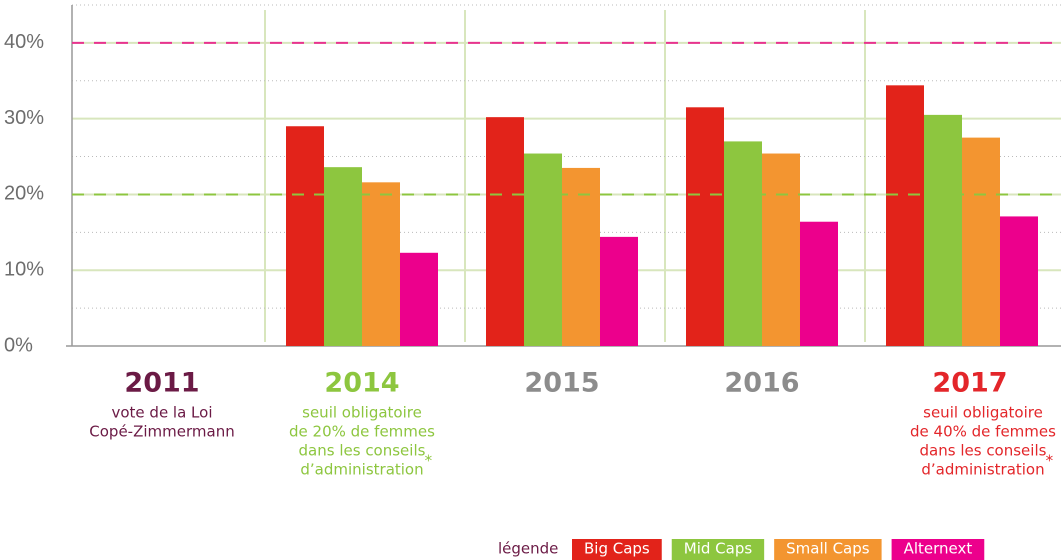 The height and width of the screenshot is (560, 1061). Describe the element at coordinates (361, 383) in the screenshot. I see `x-tick-label: 2014` at that location.